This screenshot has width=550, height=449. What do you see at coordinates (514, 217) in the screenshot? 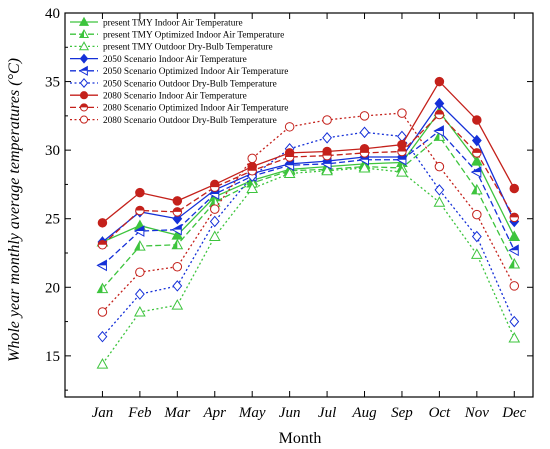
I see `series-8-point-dec` at bounding box center [514, 217].